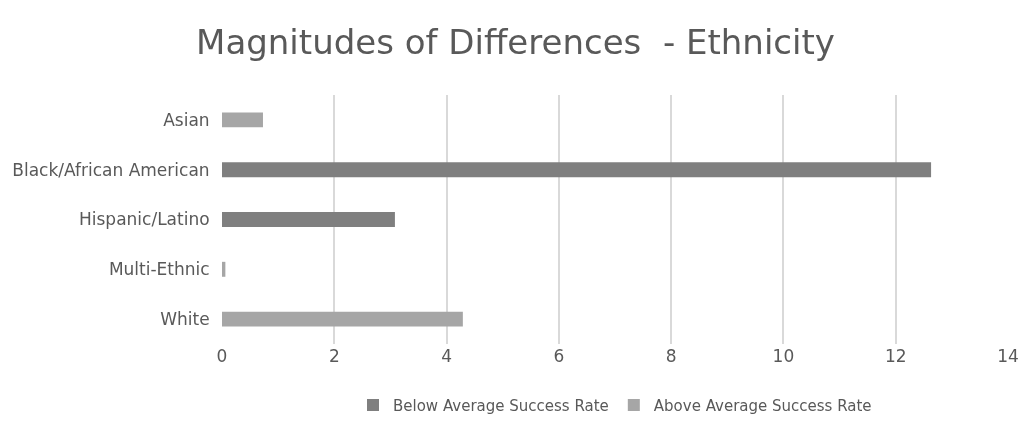  Describe the element at coordinates (501, 405) in the screenshot. I see `legend-label: Below Average Success Rate` at that location.